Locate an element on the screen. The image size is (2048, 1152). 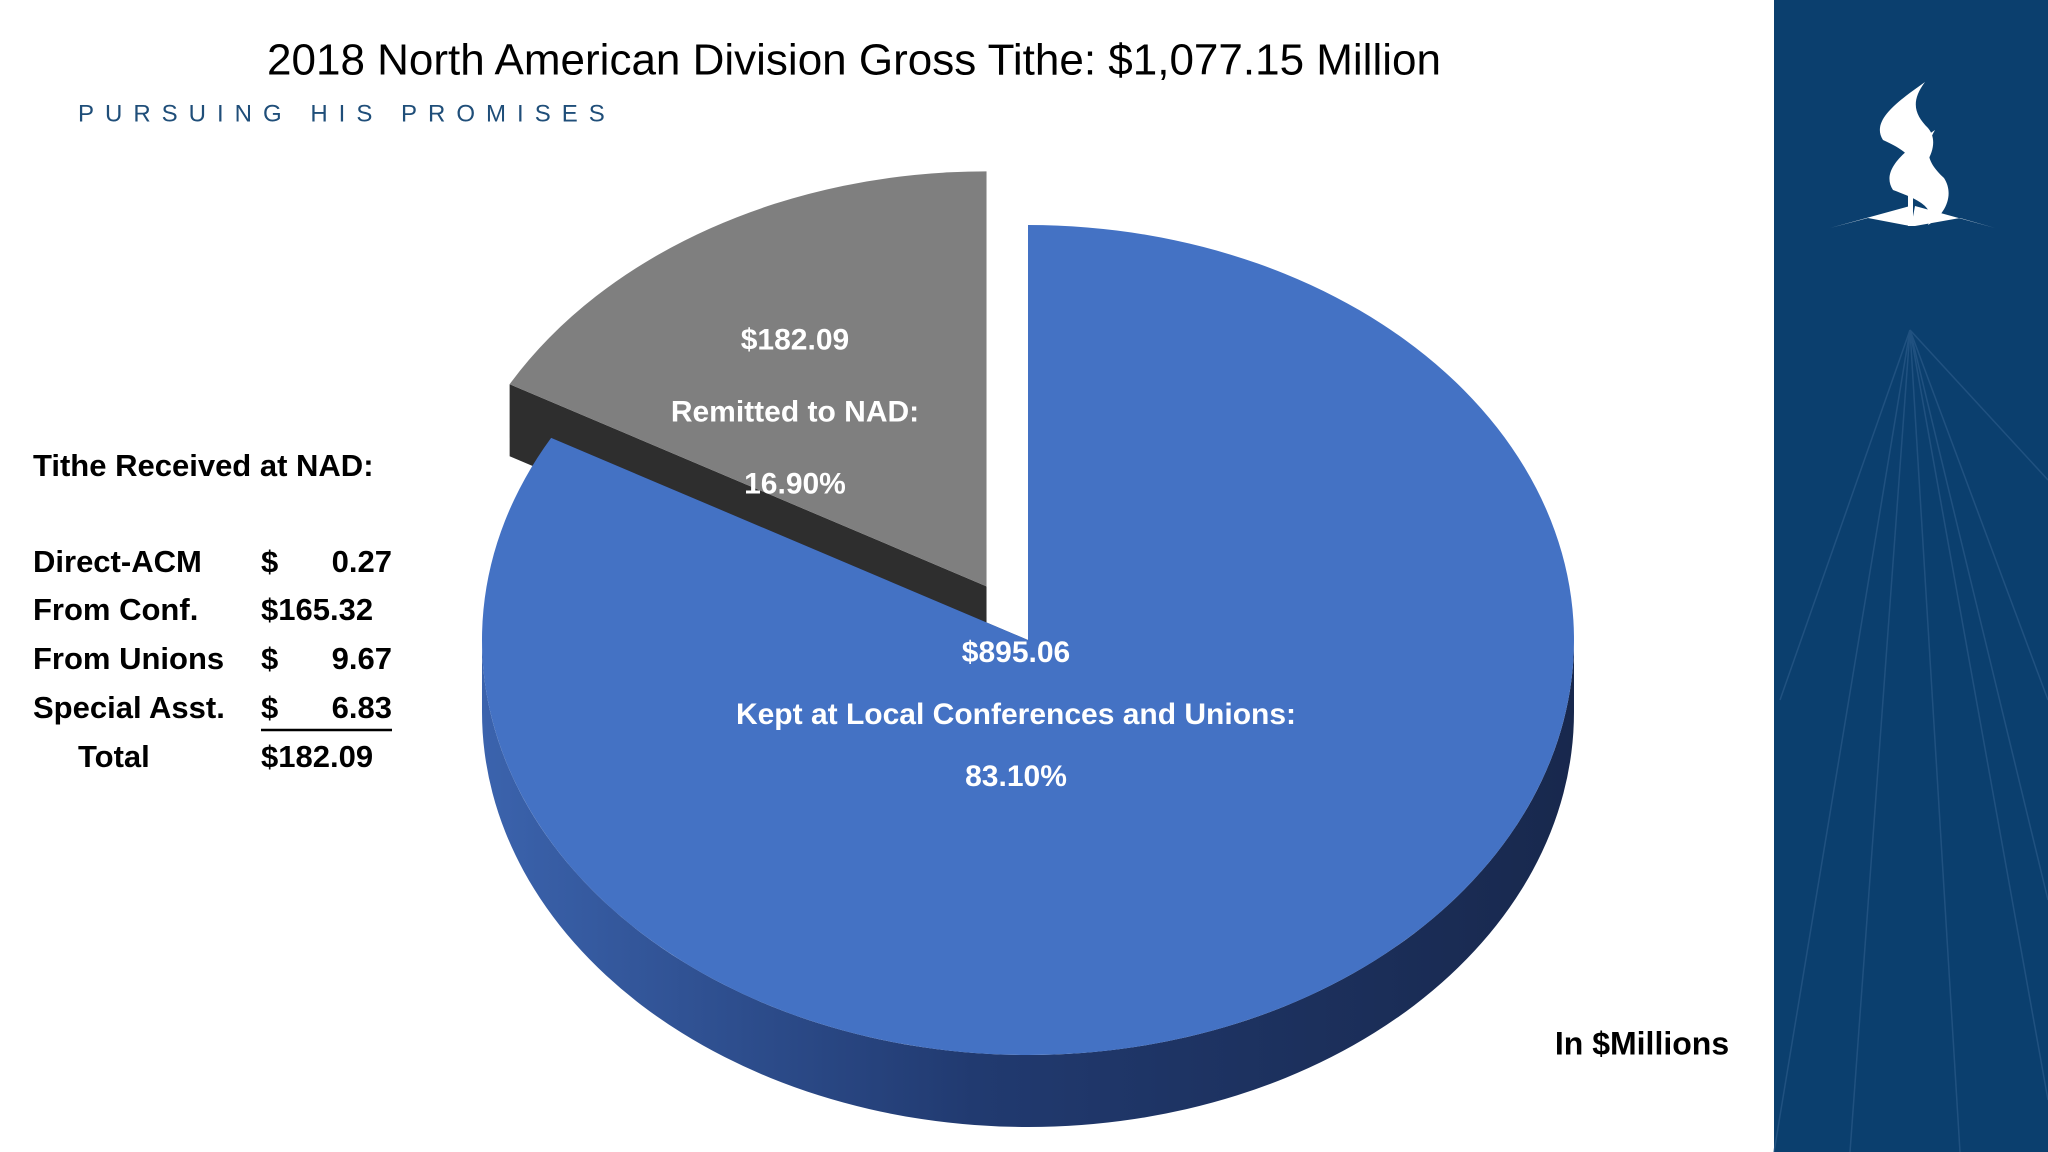
row-amount: $165.32 is located at coordinates (317, 609).